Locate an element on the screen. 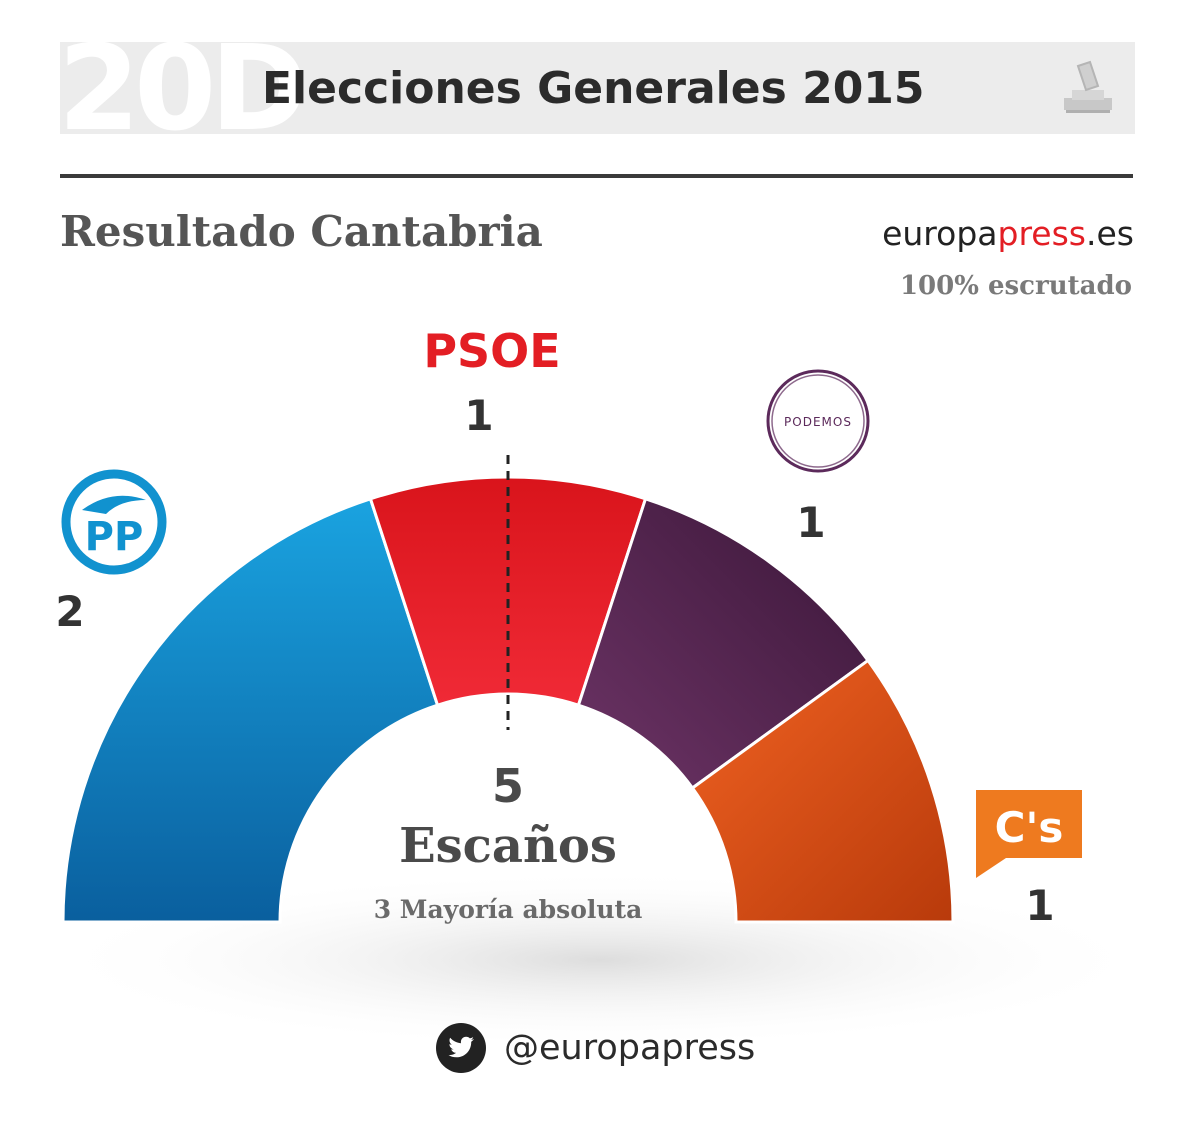 This screenshot has width=1200, height=1148. ballot-box-icon is located at coordinates (1088, 86).